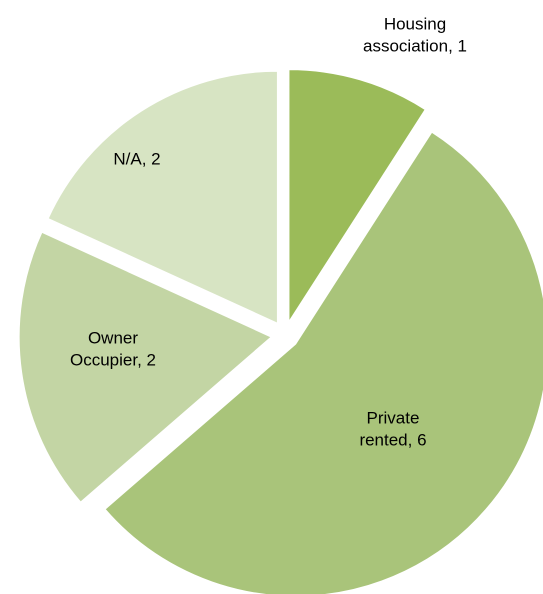 This screenshot has height=594, width=543. Describe the element at coordinates (393, 417) in the screenshot. I see `slice-label: Private` at that location.